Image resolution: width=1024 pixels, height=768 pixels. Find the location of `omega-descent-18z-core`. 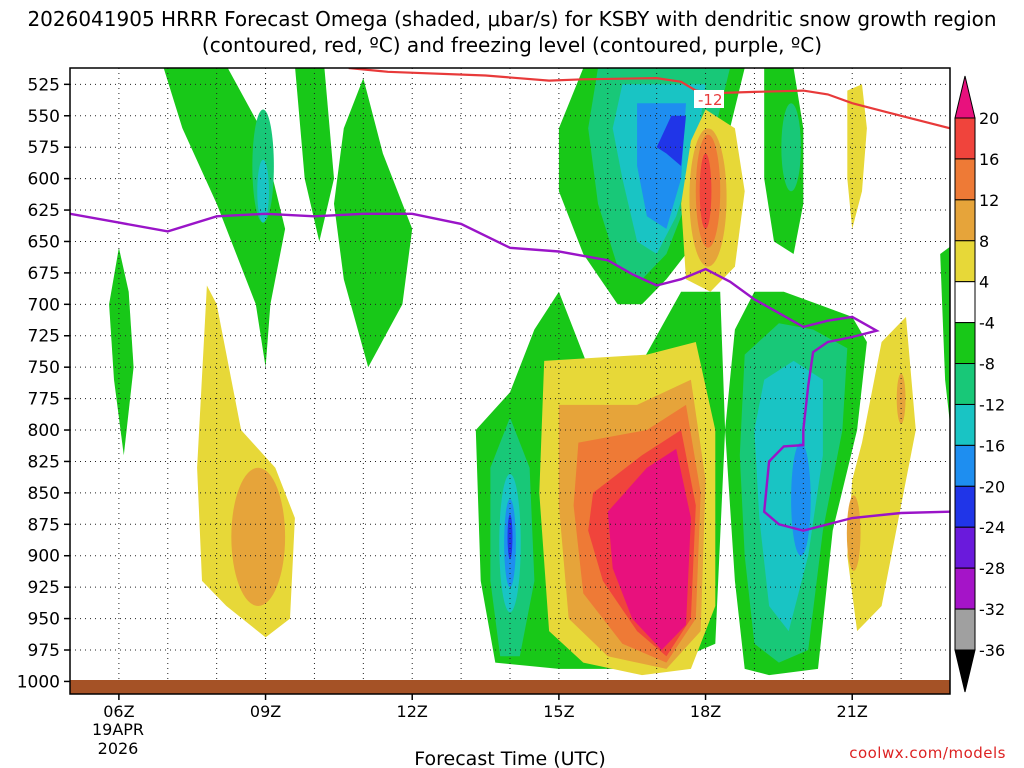

omega-descent-18z-core is located at coordinates (705, 191).